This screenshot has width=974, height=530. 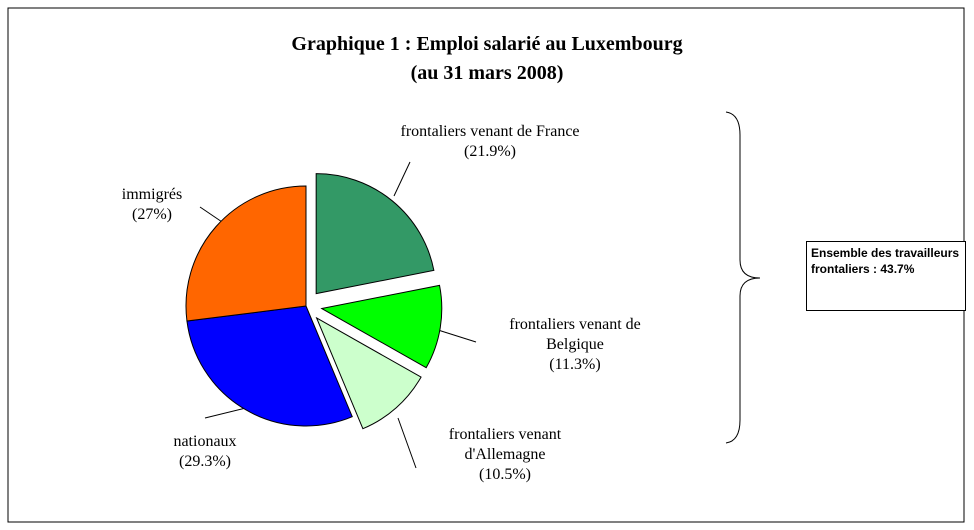 What do you see at coordinates (575, 334) in the screenshot?
I see `category-label: frontaliers venant de Belgique` at bounding box center [575, 334].